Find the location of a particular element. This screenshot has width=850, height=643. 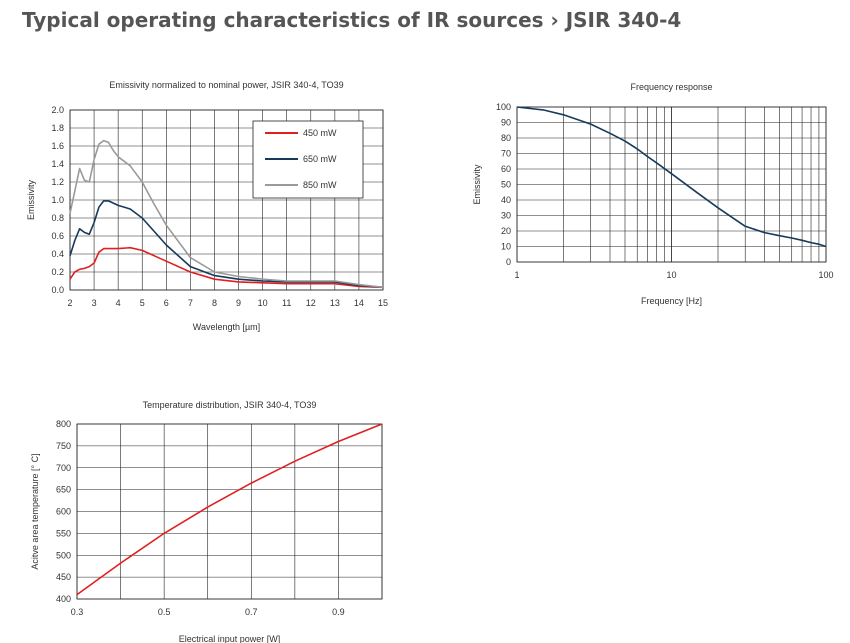

x-tick-label: 8 is located at coordinates (214, 303).